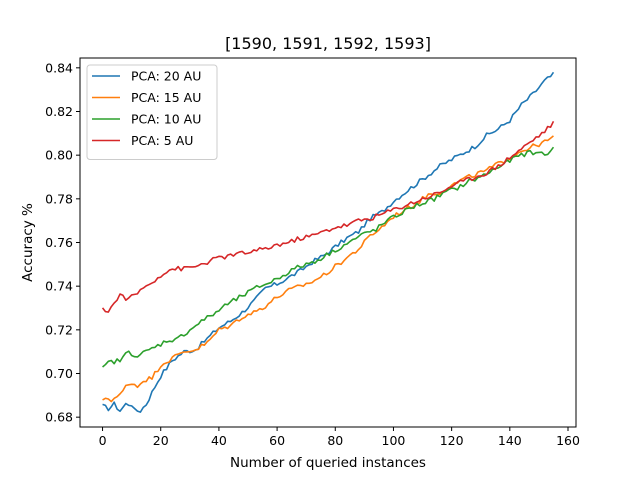  I want to click on legend-box, so click(152, 112).